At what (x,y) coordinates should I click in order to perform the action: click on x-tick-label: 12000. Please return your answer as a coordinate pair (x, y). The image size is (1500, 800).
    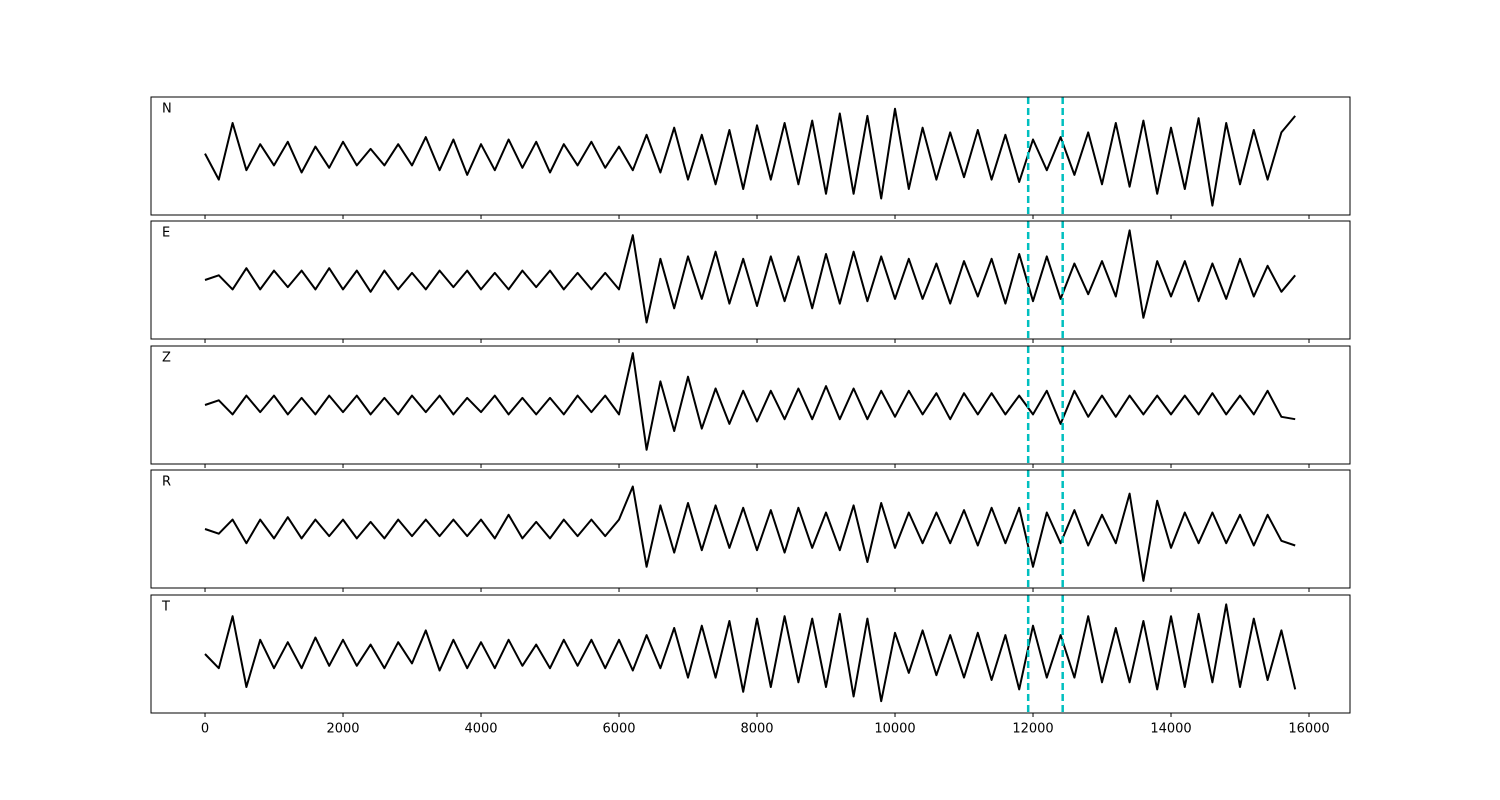
    Looking at the image, I should click on (1032, 729).